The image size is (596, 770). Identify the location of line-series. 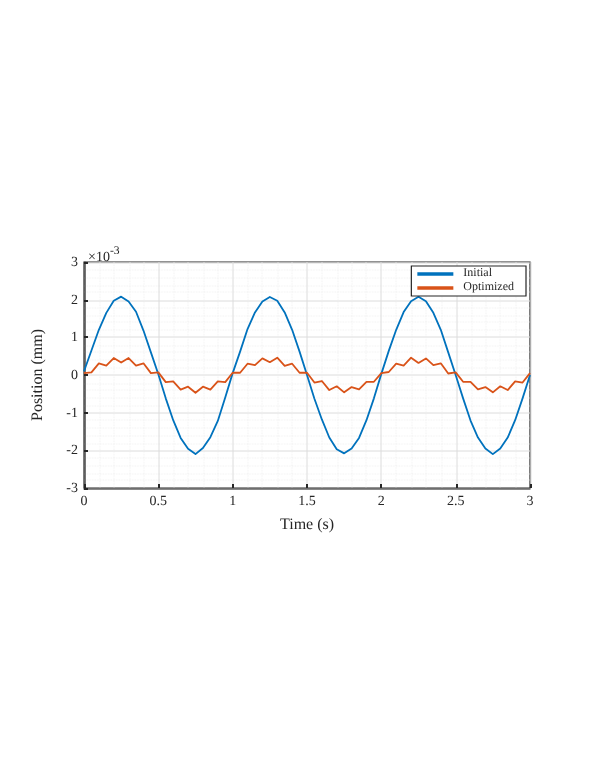
(307, 375).